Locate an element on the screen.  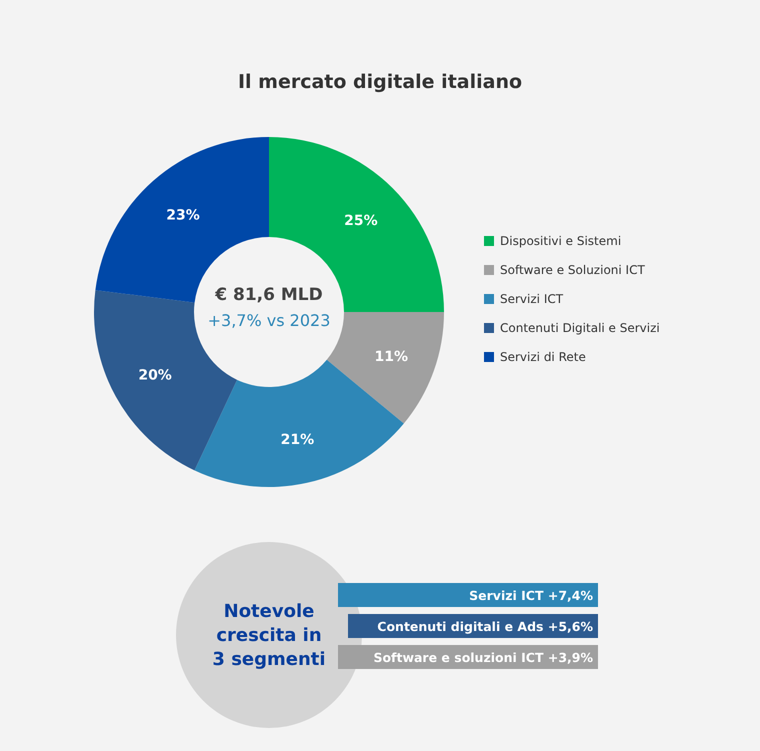
chart-title: Il mercato digitale italiano is located at coordinates (380, 82).